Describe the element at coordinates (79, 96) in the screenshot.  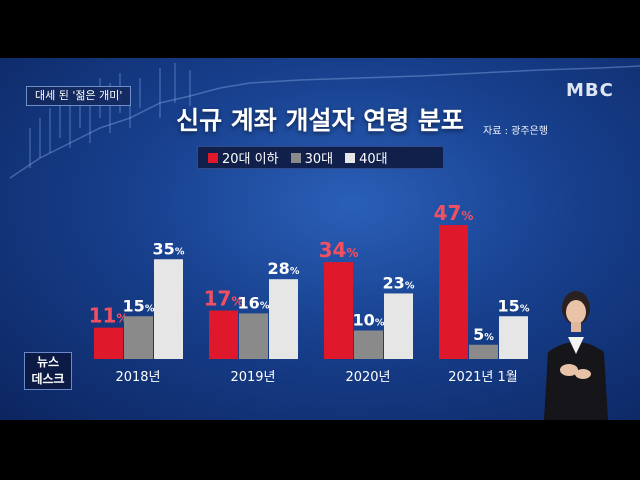
I see `topic-caption: 대세 된 '젊은 개미'` at that location.